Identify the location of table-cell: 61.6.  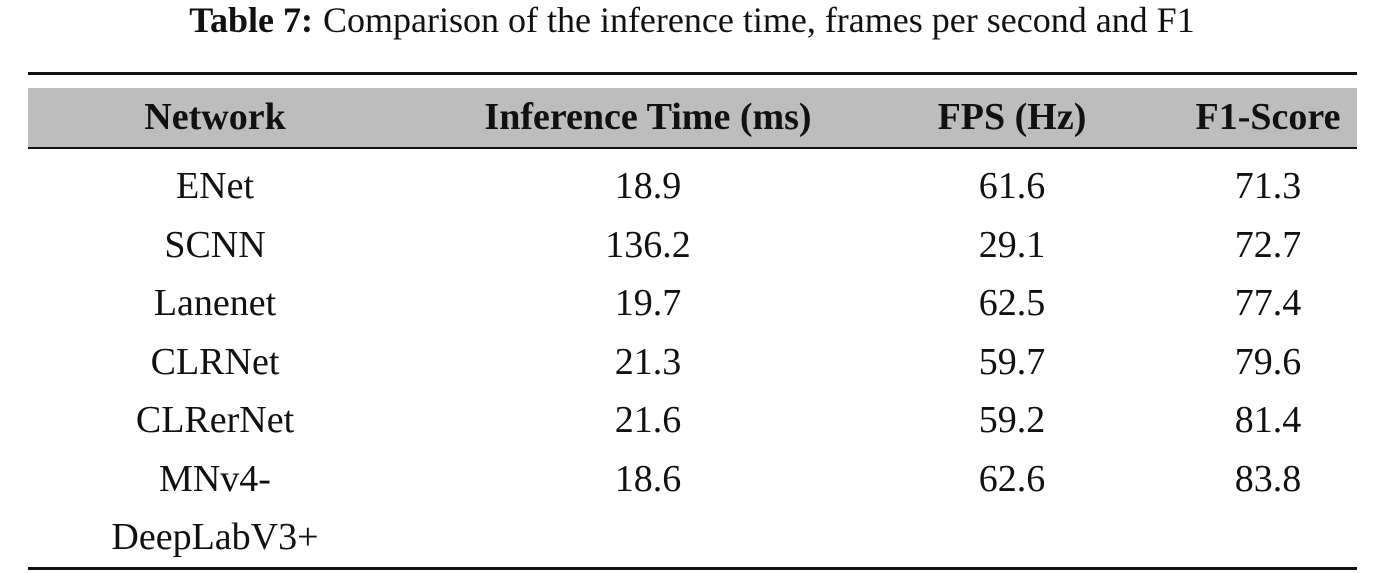
(1012, 186).